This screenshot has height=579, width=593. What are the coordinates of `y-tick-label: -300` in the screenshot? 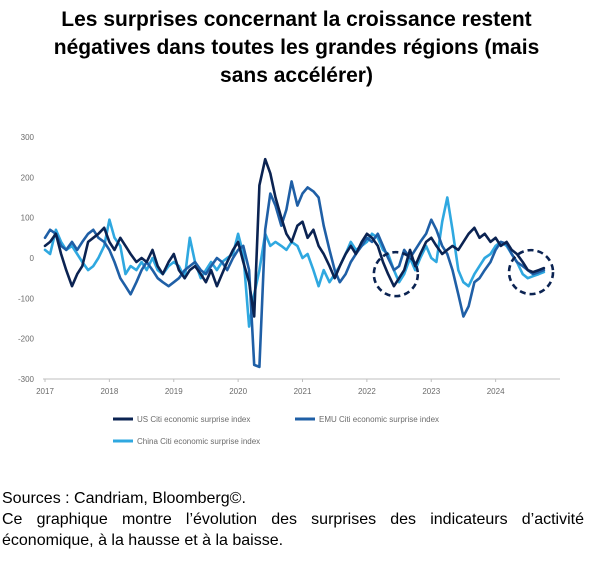 It's located at (26, 379).